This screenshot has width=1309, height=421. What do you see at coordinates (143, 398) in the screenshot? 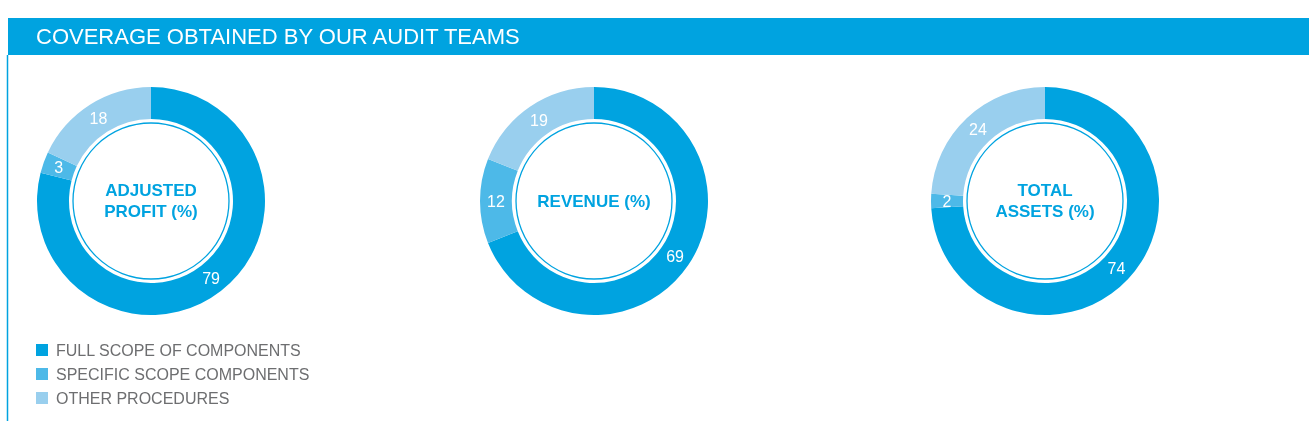
I see `legend-label: OTHER PROCEDURES` at bounding box center [143, 398].